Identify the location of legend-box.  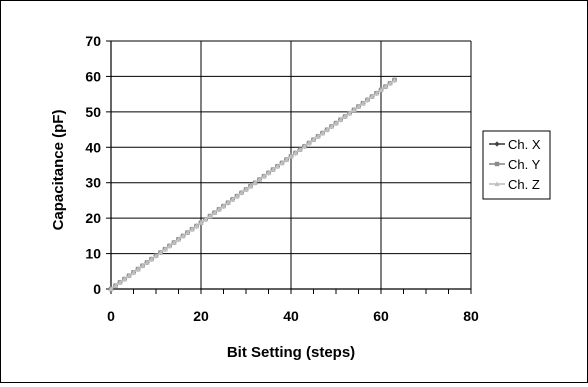
(516, 165).